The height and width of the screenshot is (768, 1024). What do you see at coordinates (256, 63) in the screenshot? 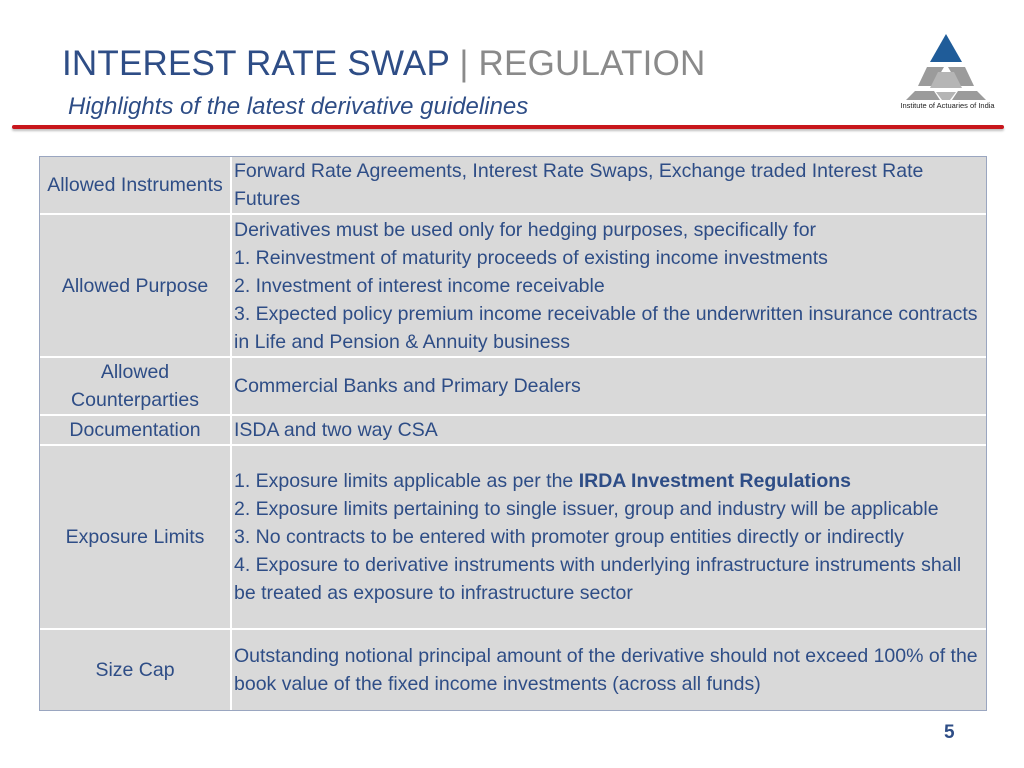
I see `title-main: INTEREST RATE SWAP` at bounding box center [256, 63].